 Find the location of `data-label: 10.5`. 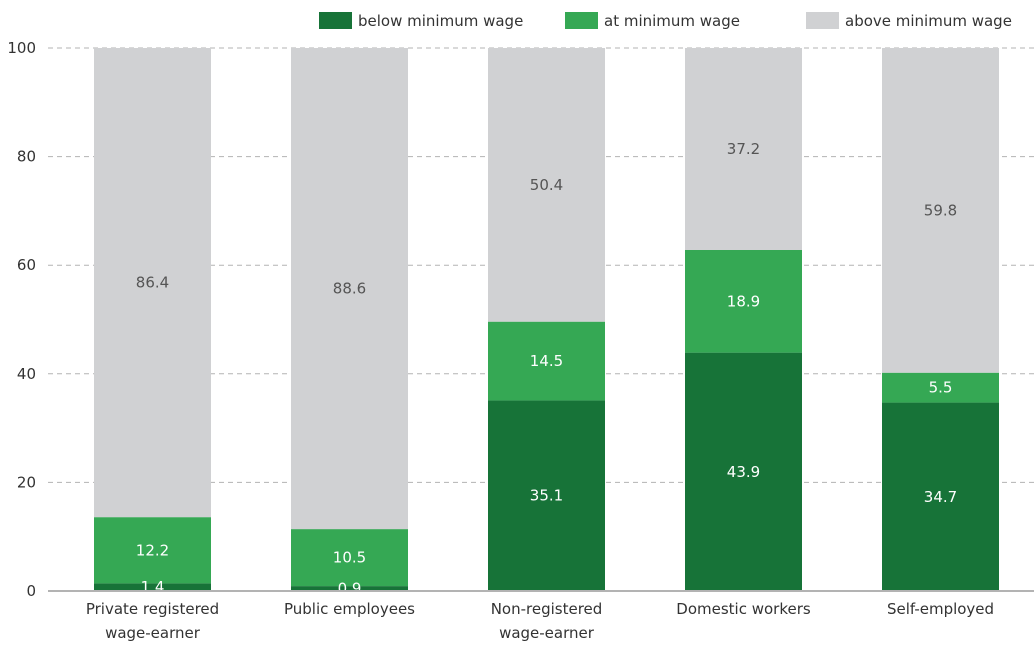

data-label: 10.5 is located at coordinates (349, 558).